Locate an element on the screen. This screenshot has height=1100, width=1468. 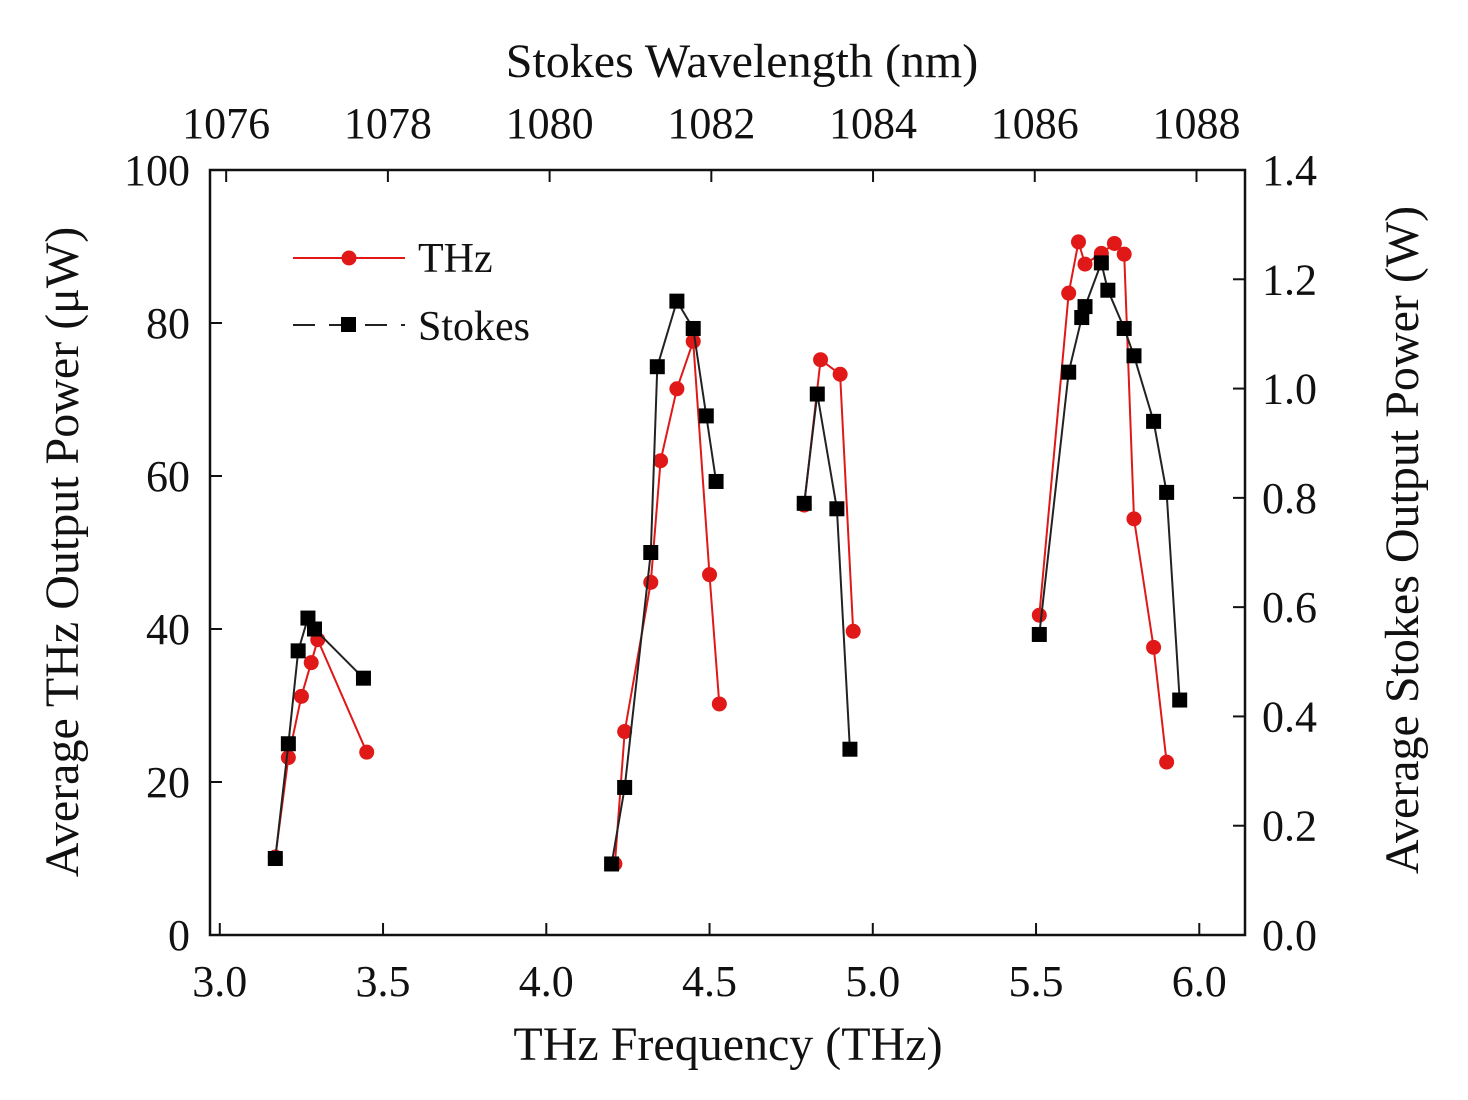
y-tick-label: 0 is located at coordinates (179, 935).